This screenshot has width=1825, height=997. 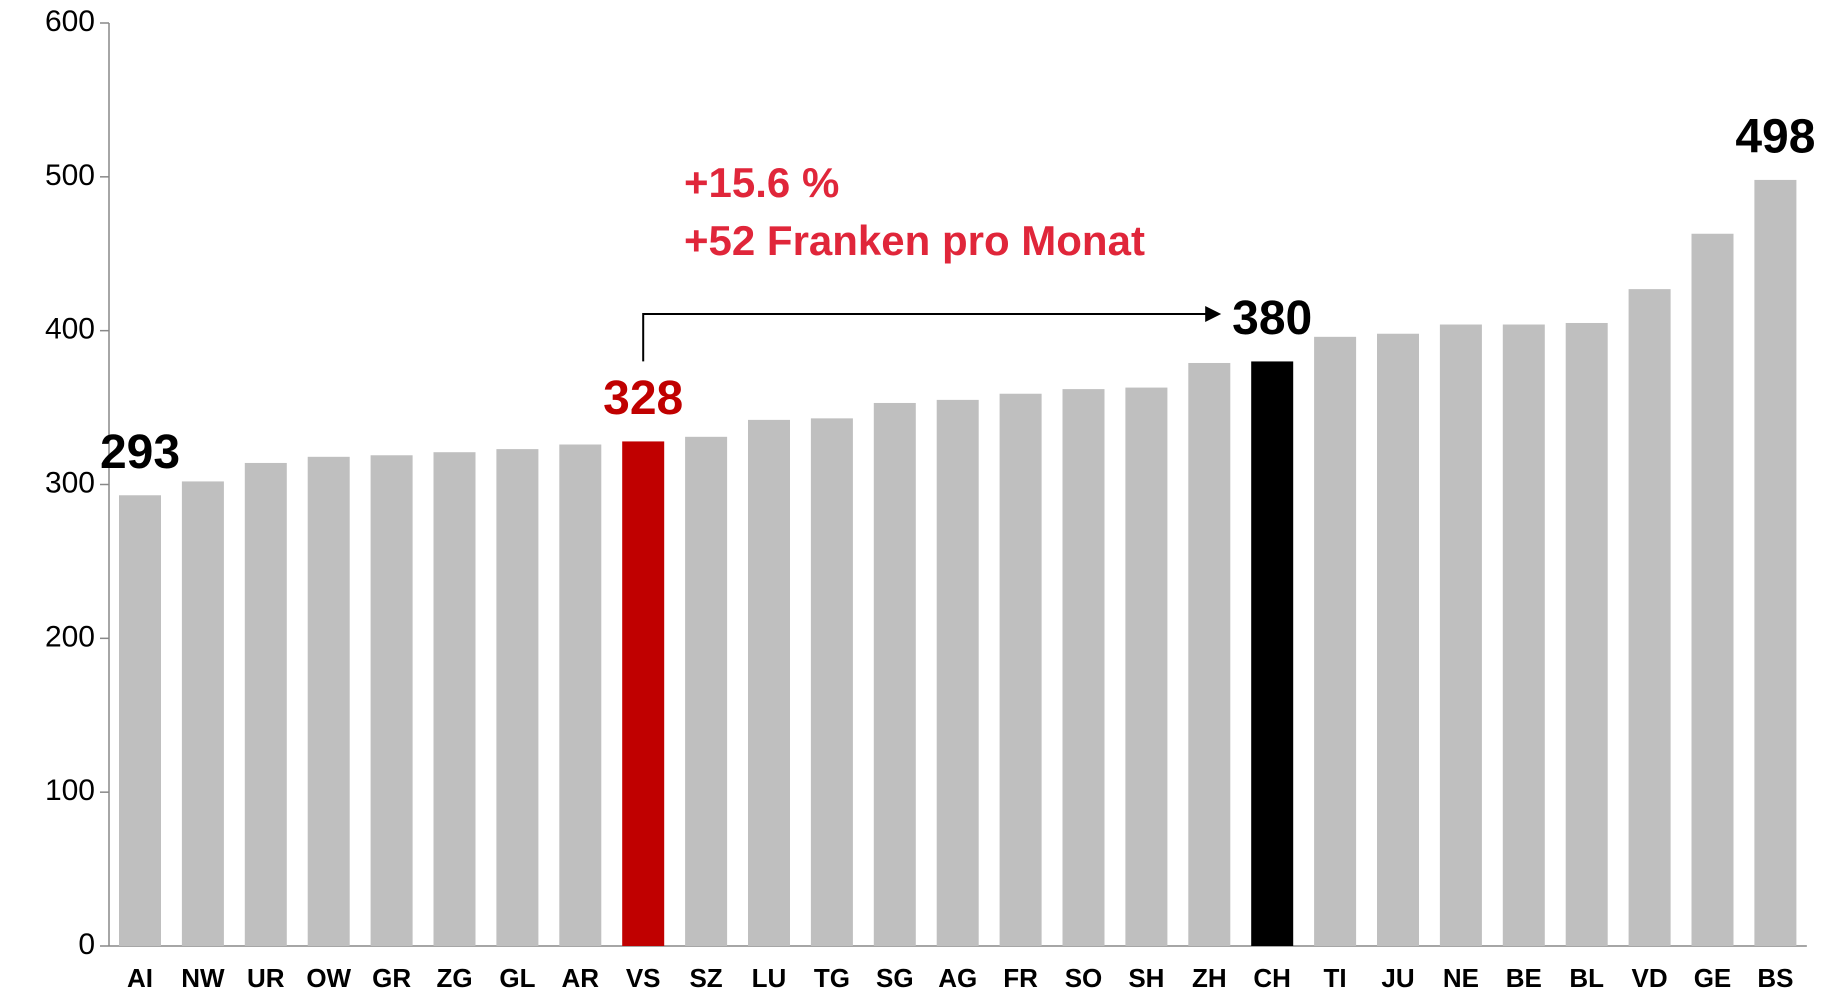 I want to click on x-tick-label: JU, so click(x=1397, y=978).